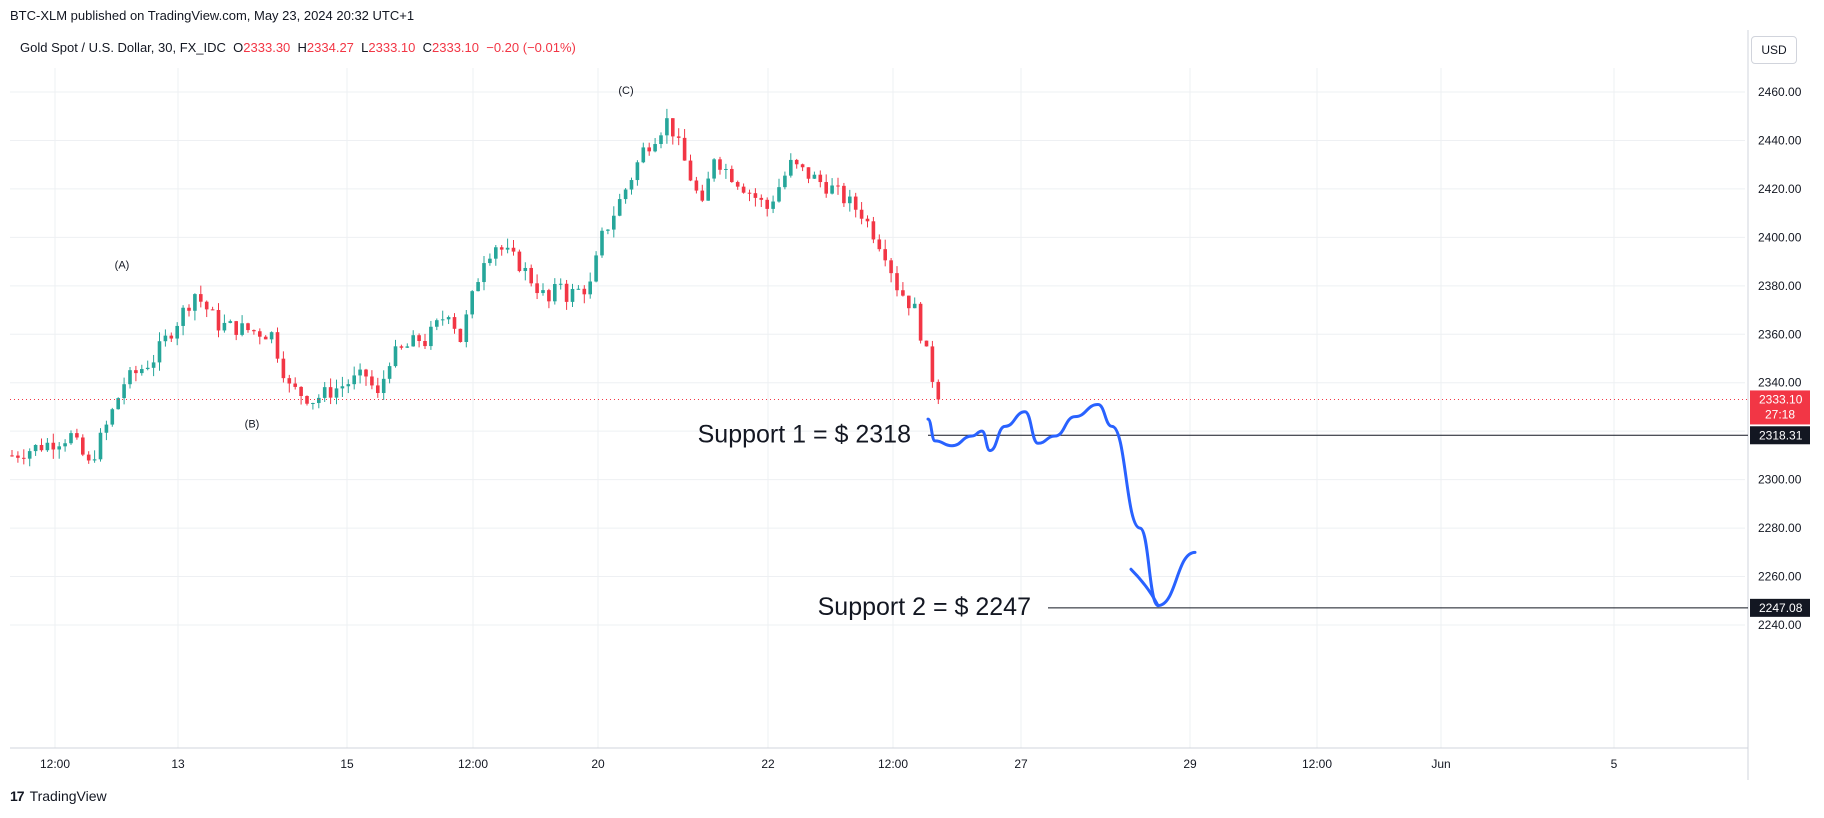 The width and height of the screenshot is (1824, 818). What do you see at coordinates (178, 764) in the screenshot?
I see `x-tick-label: 13` at bounding box center [178, 764].